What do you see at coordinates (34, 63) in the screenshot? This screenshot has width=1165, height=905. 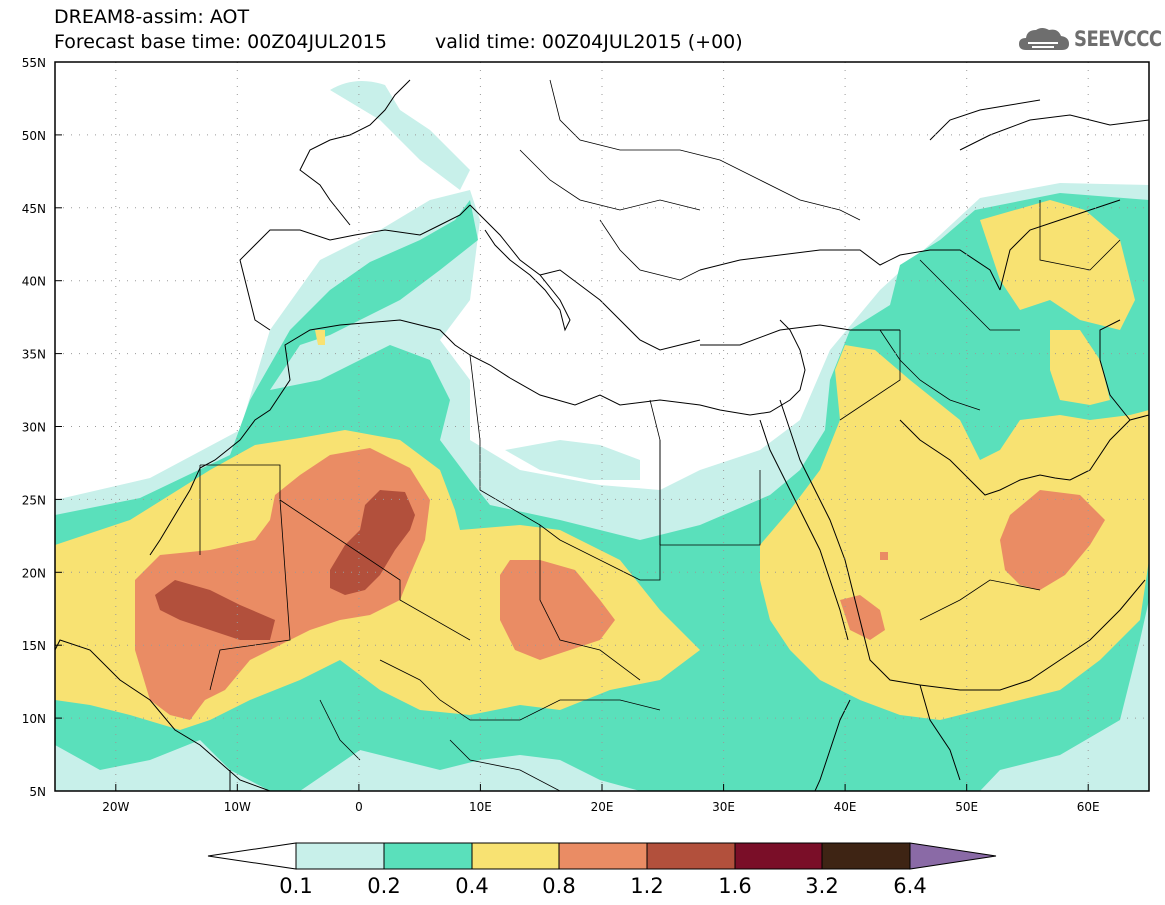 I see `lat-label: 55N` at bounding box center [34, 63].